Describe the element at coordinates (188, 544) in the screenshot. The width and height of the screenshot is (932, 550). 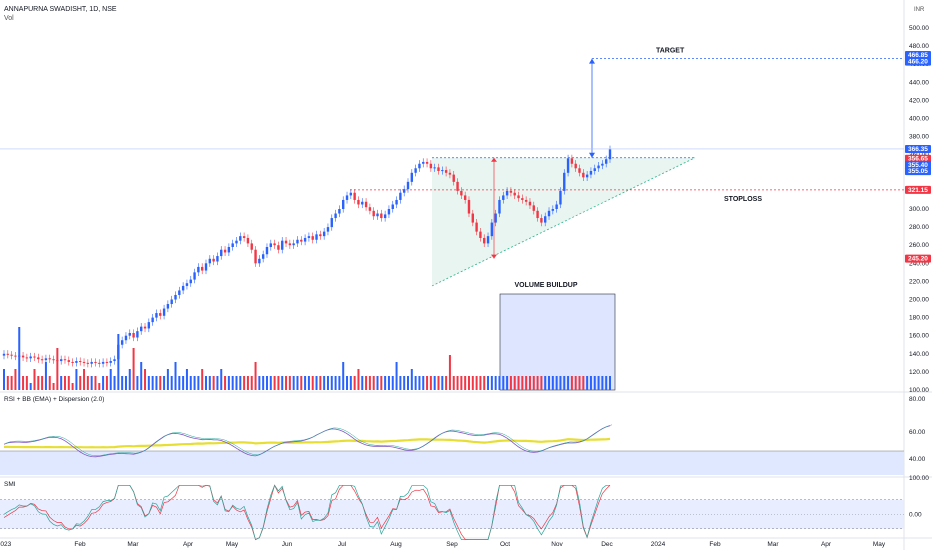
I see `x-tick-label: Apr` at that location.